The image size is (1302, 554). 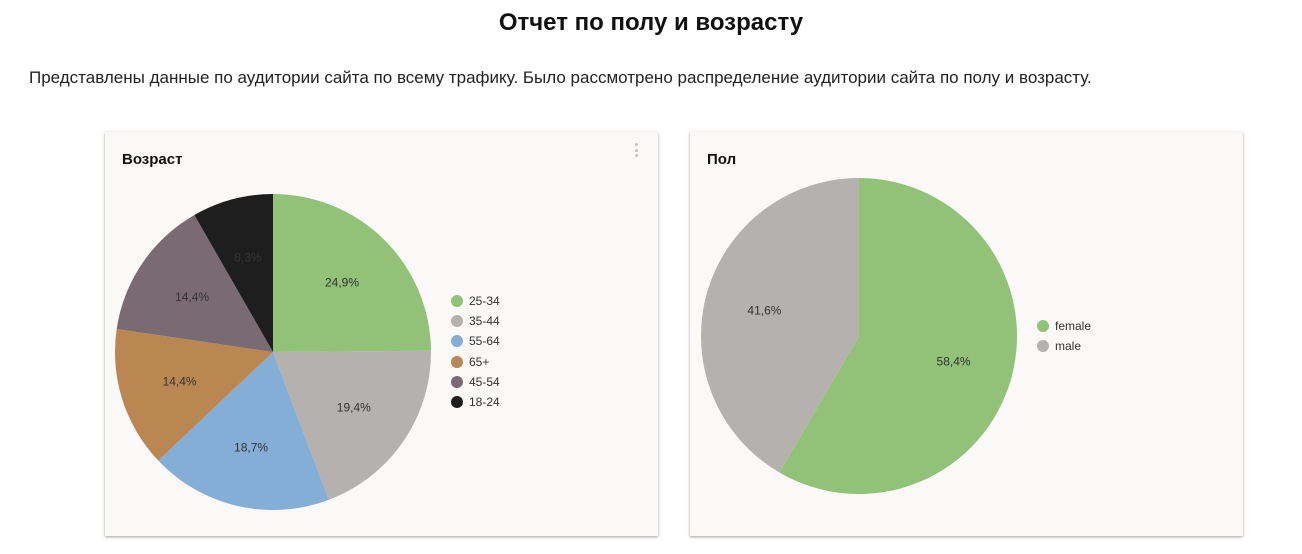 I want to click on legend-label: male, so click(x=1068, y=346).